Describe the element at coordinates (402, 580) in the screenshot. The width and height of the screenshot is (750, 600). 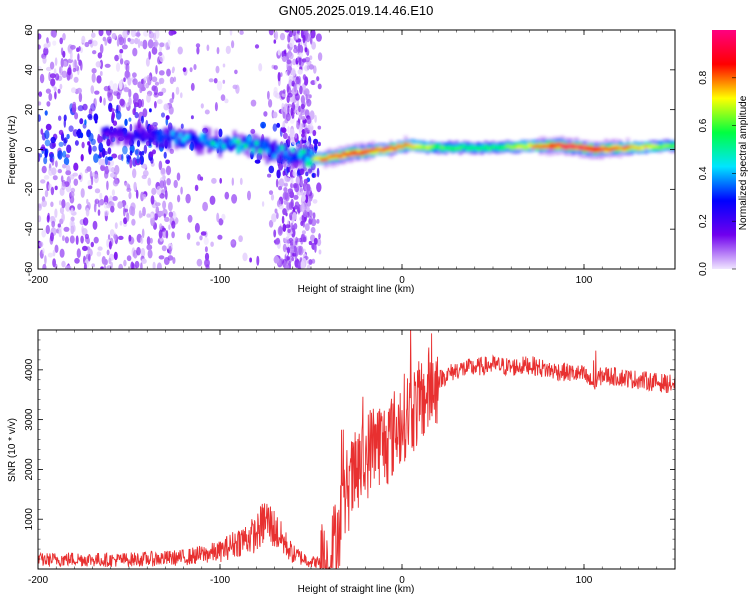
I see `x-tick-label: 0` at that location.